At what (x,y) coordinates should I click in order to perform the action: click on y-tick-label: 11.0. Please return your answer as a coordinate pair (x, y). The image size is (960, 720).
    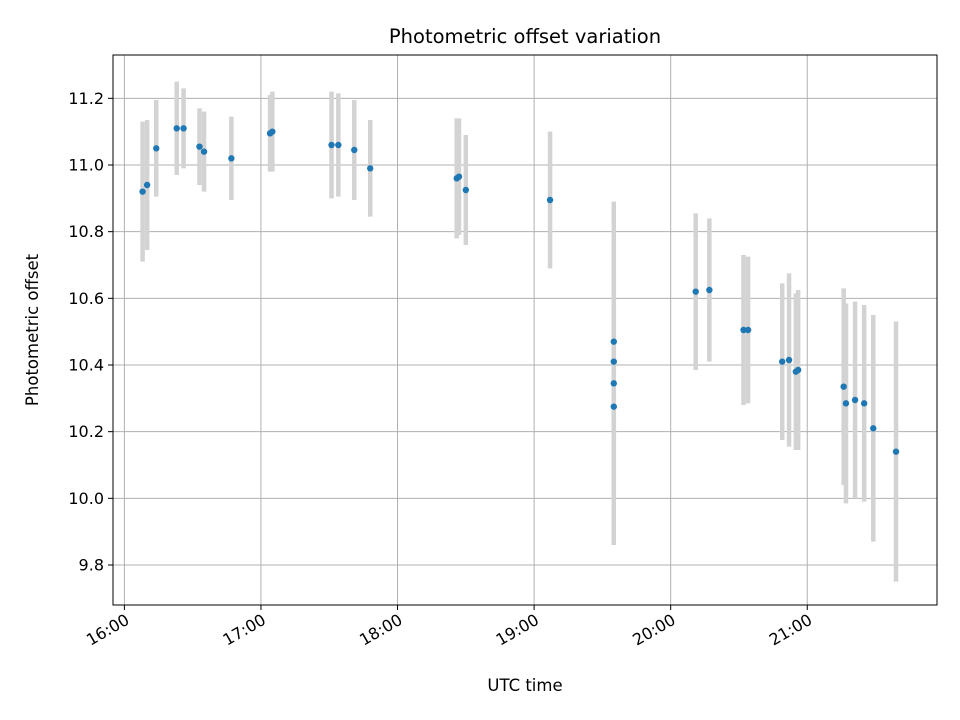
    Looking at the image, I should click on (86, 165).